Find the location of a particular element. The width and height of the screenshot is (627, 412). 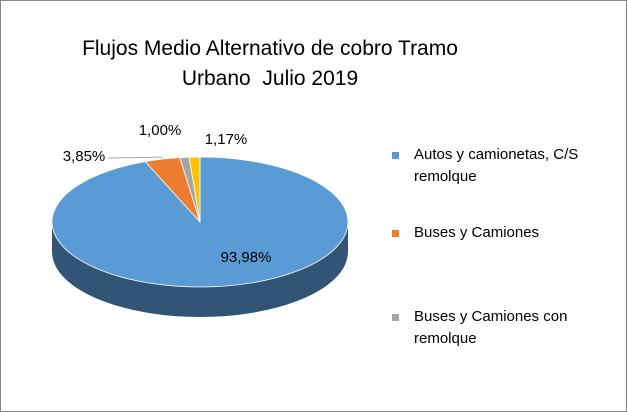

legend-label: Buses y Camiones is located at coordinates (477, 232).